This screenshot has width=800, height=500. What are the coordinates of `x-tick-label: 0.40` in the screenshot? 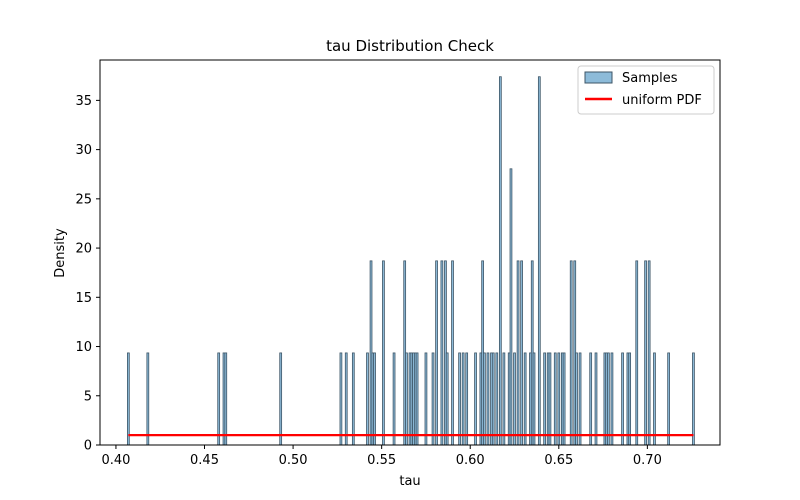 It's located at (115, 460).